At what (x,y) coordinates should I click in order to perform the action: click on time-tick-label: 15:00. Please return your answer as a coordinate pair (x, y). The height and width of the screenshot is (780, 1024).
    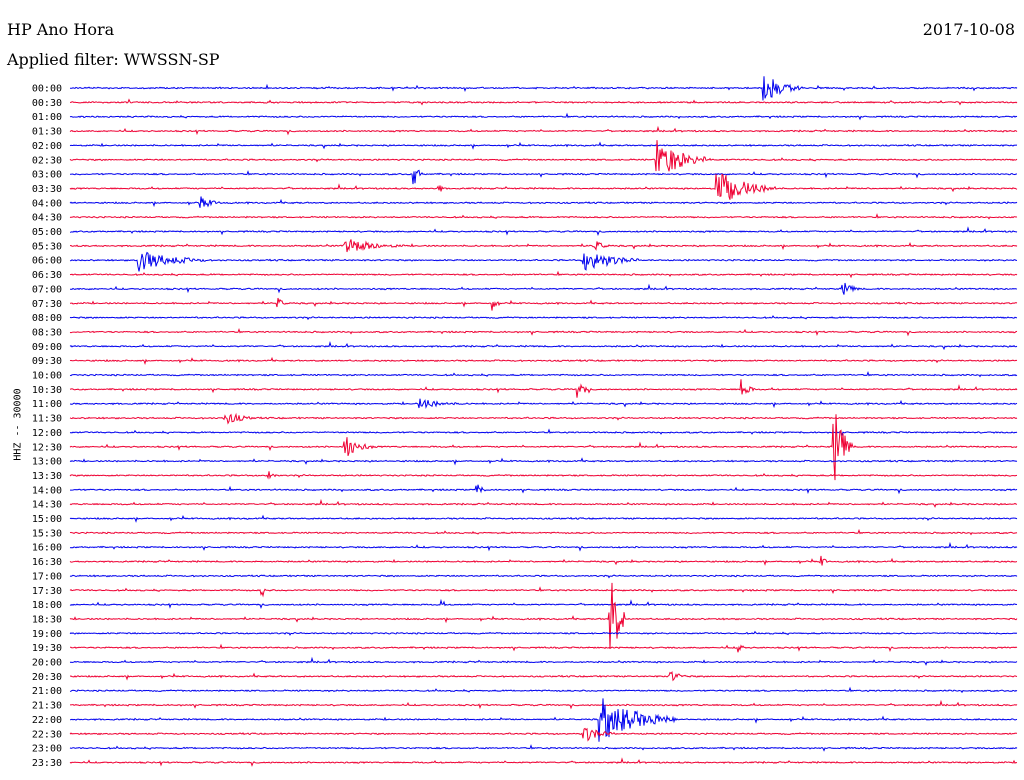
    Looking at the image, I should click on (47, 519).